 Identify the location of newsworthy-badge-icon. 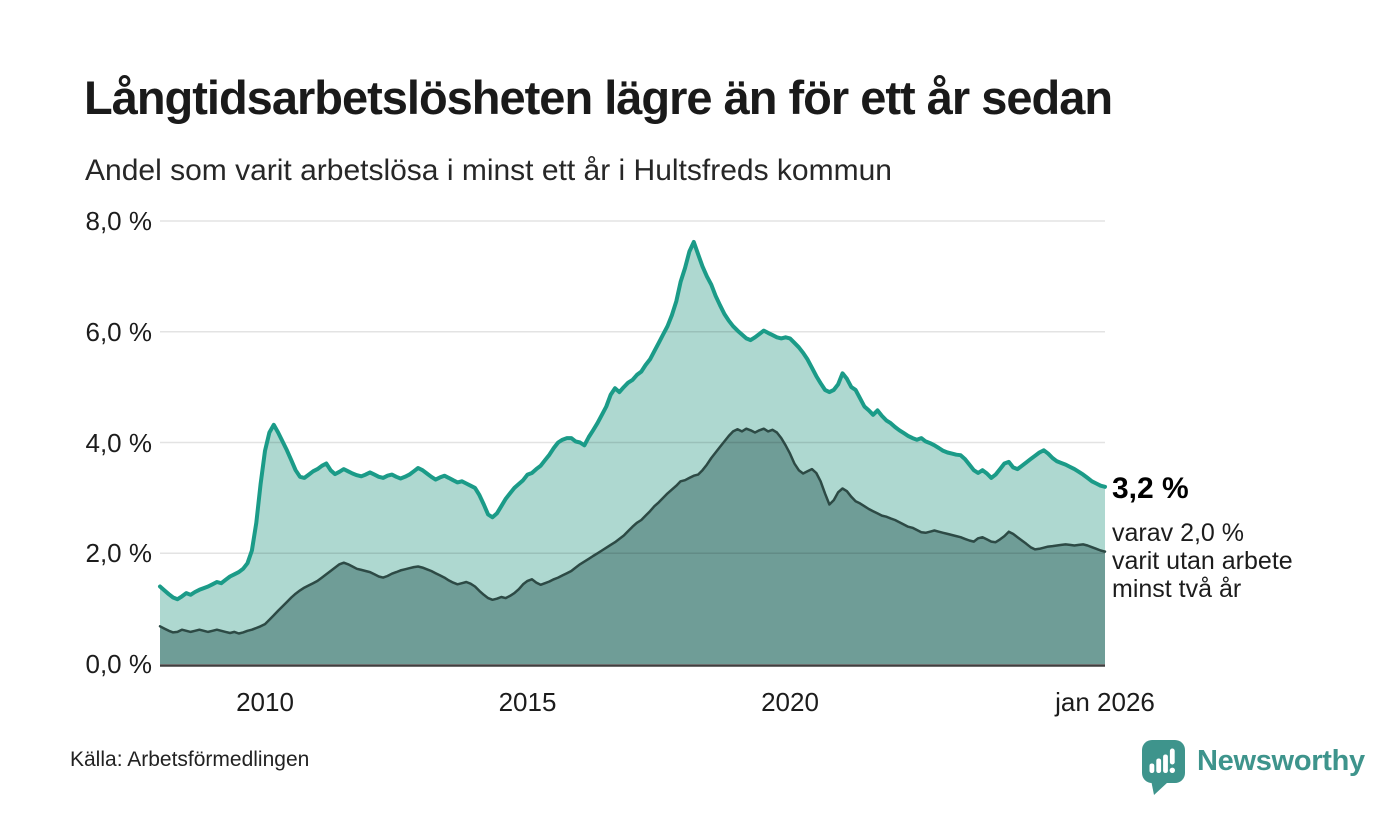
(1163, 767).